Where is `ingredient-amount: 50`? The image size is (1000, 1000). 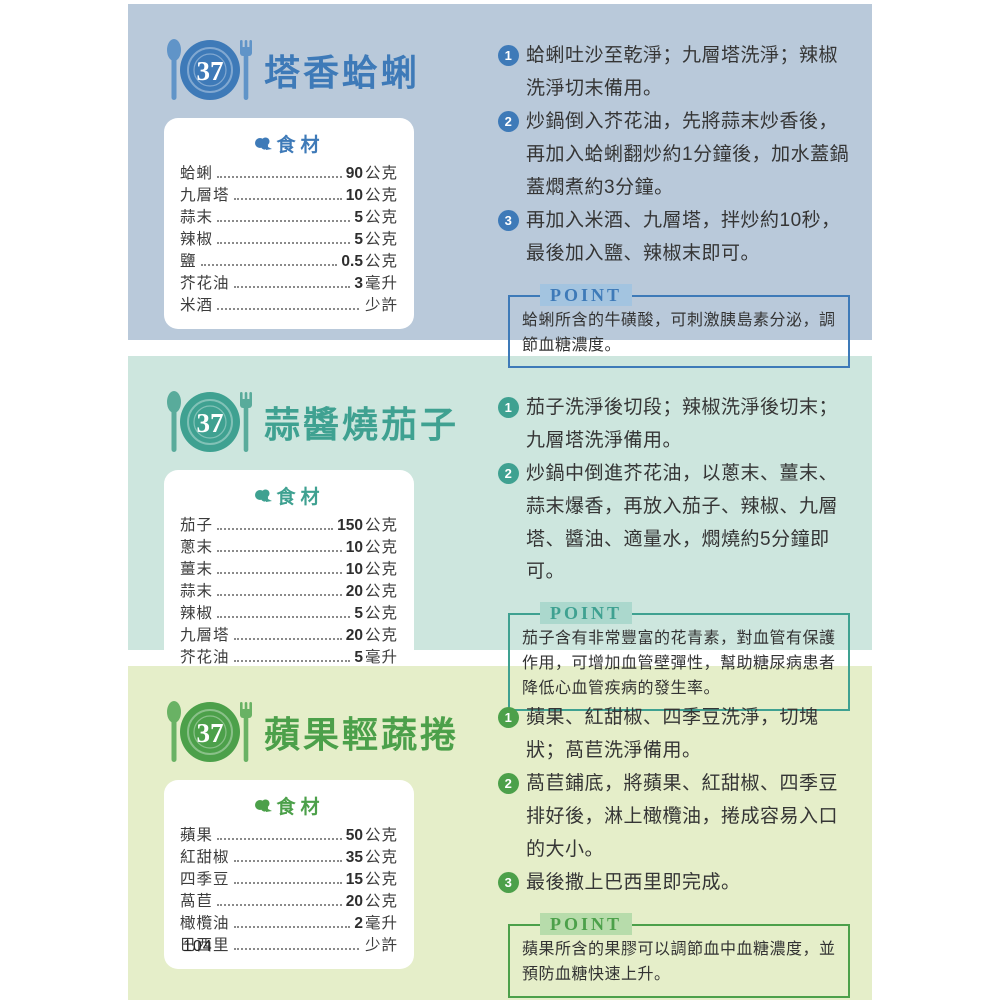
ingredient-amount: 50 is located at coordinates (354, 835).